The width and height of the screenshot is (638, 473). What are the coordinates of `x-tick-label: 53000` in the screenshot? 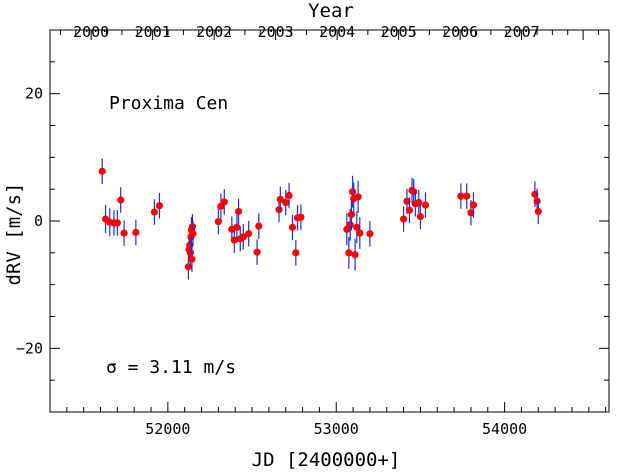 It's located at (336, 429).